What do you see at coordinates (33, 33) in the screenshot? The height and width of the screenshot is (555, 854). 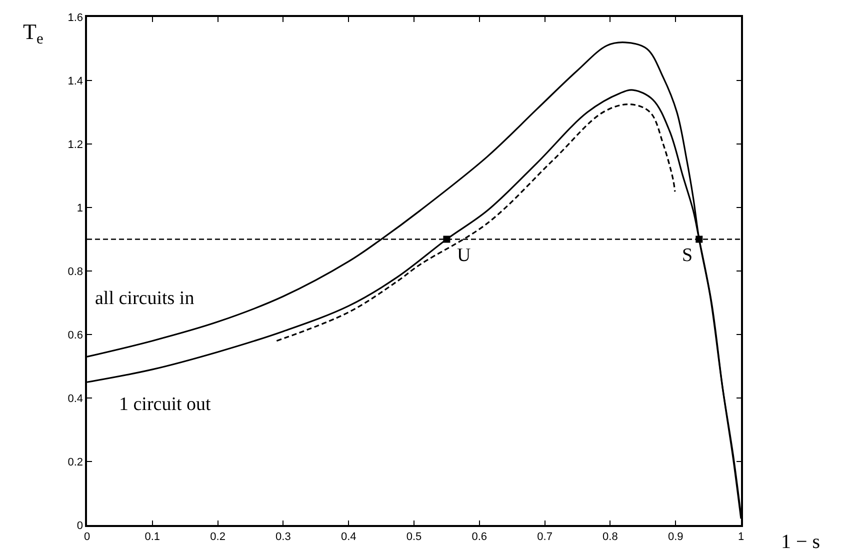 I see `y-axis-title: T$_{e}$` at bounding box center [33, 33].